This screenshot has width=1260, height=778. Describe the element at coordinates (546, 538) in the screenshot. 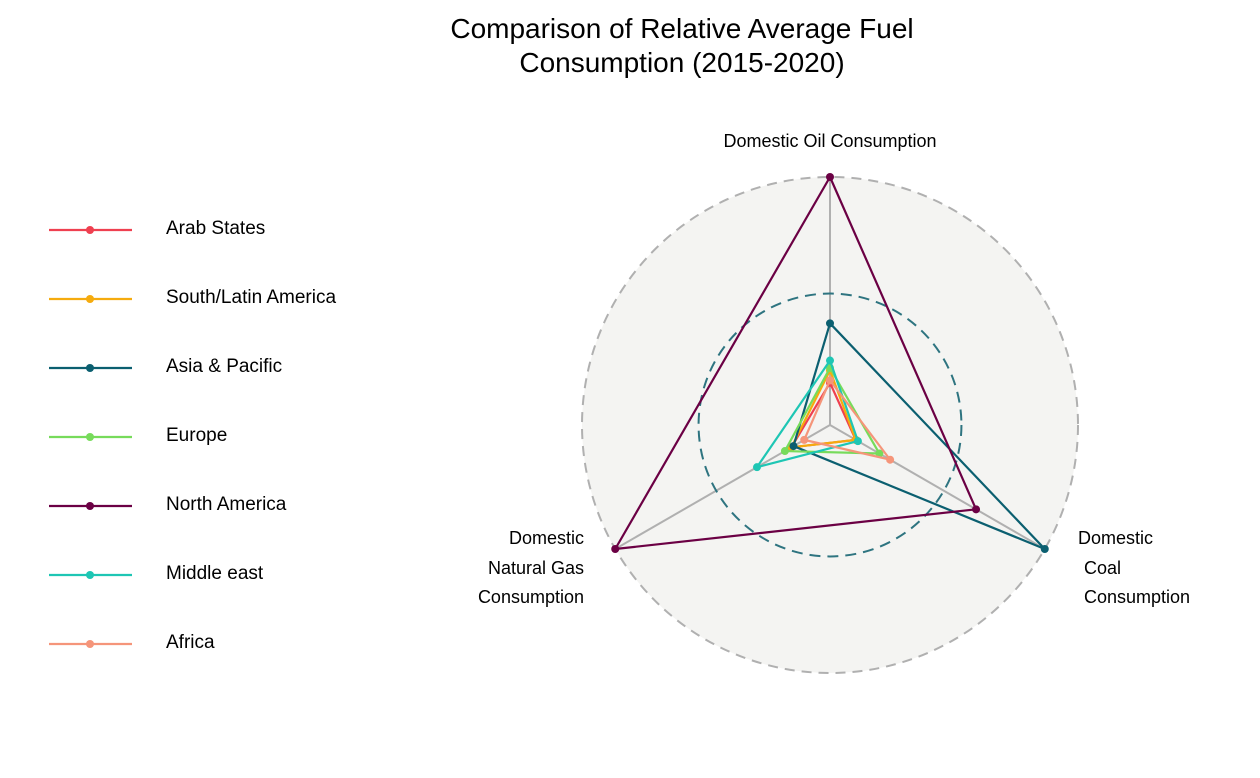

I see `axis-label-3-line-1: Domestic` at that location.